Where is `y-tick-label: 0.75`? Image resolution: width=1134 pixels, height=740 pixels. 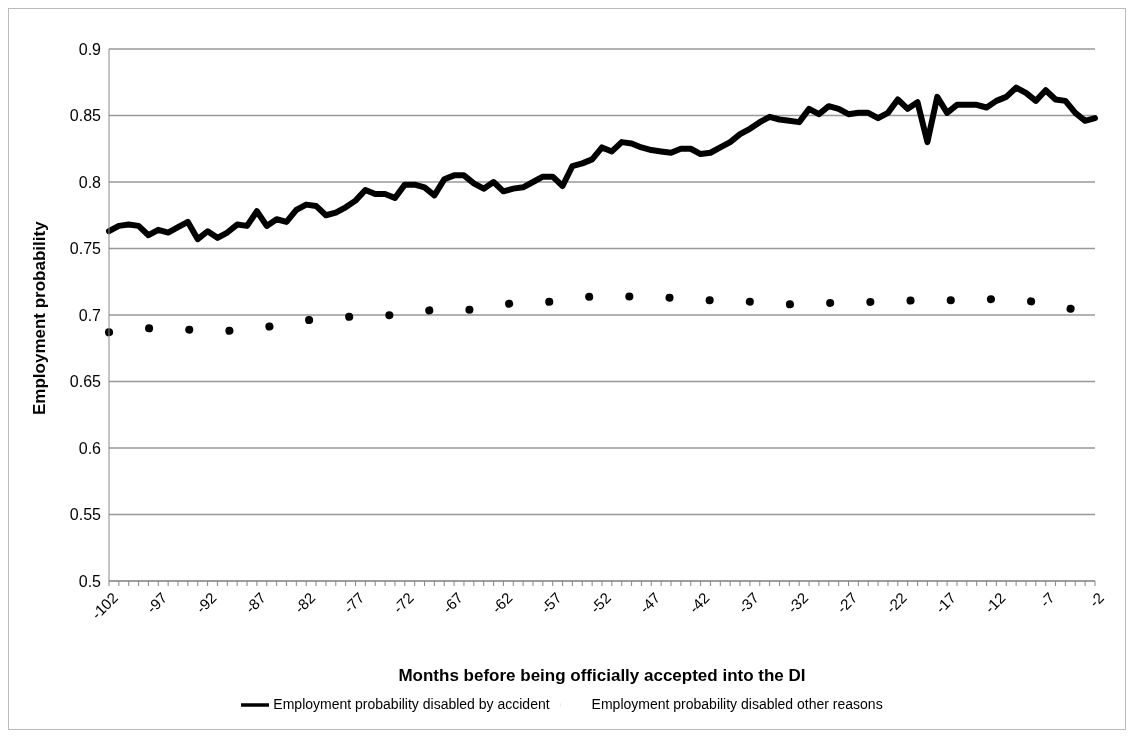 y-tick-label: 0.75 is located at coordinates (85, 249).